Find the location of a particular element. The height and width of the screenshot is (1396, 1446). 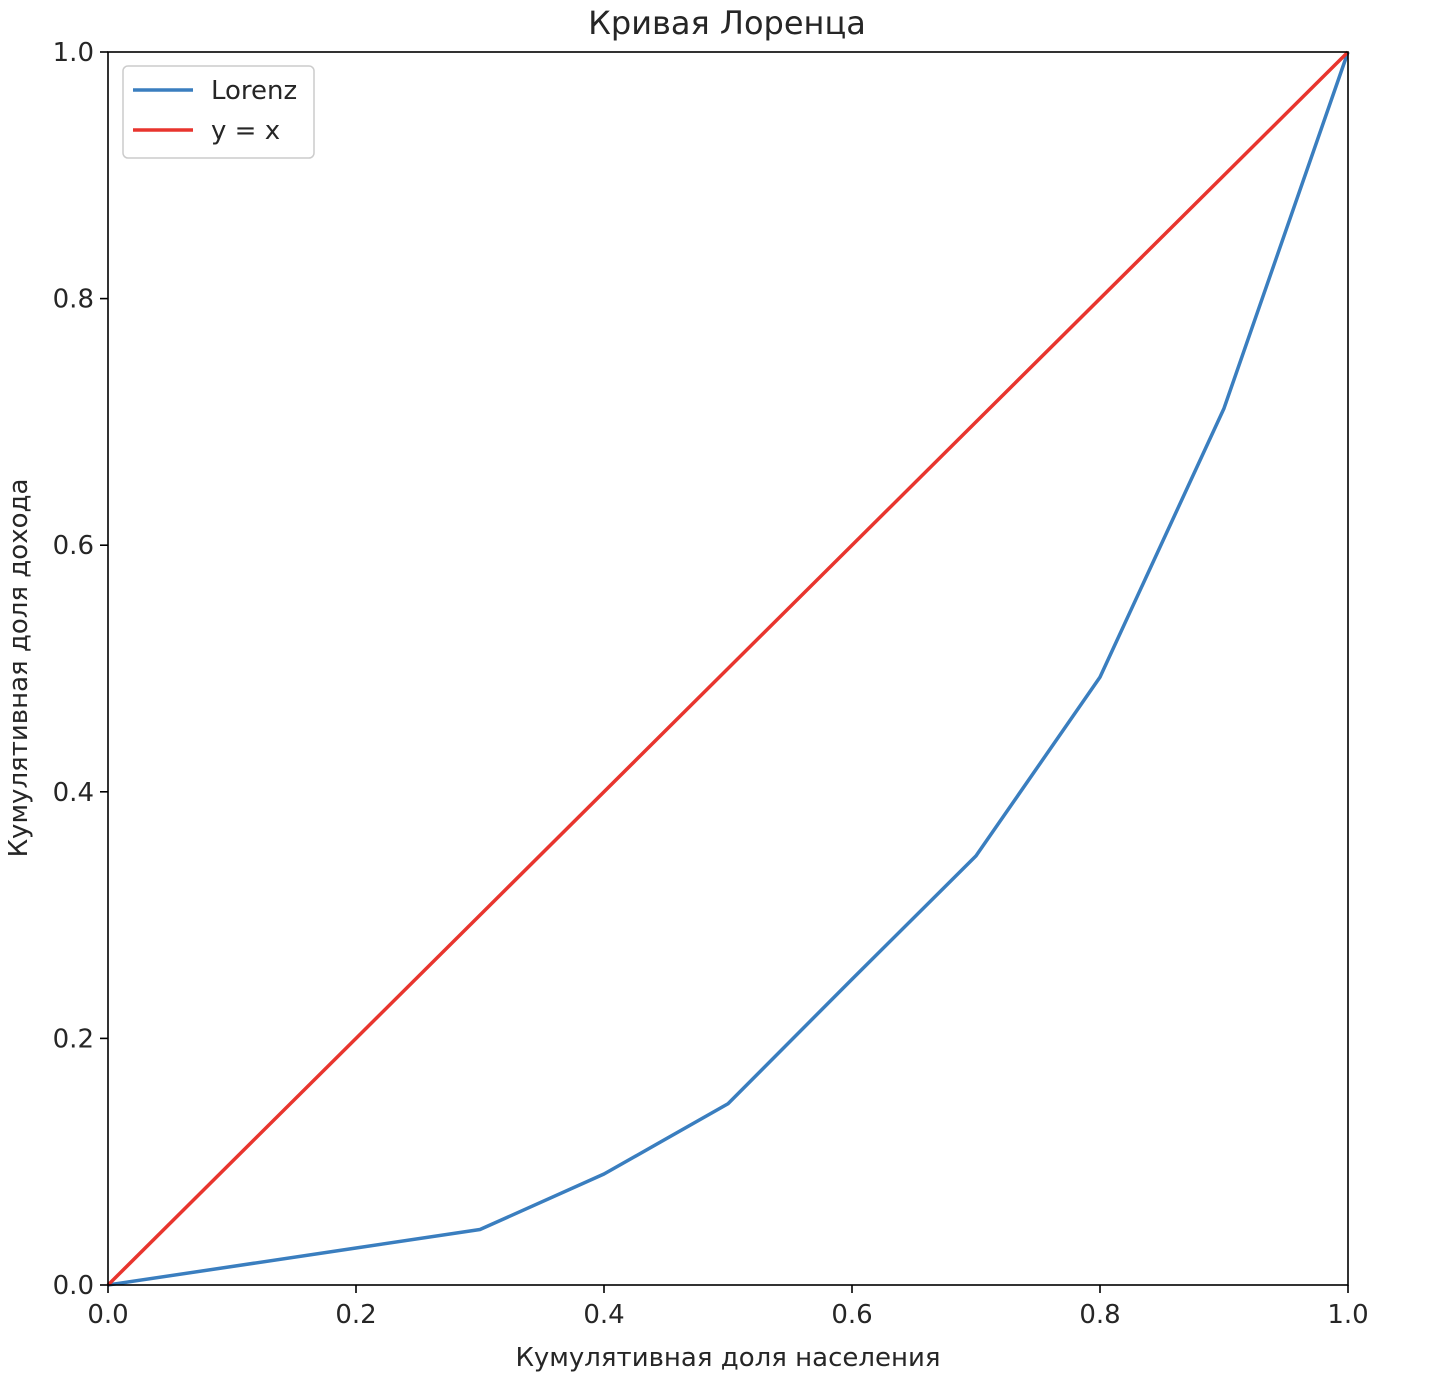

y-tick-label: 1.0 is located at coordinates (73, 53).